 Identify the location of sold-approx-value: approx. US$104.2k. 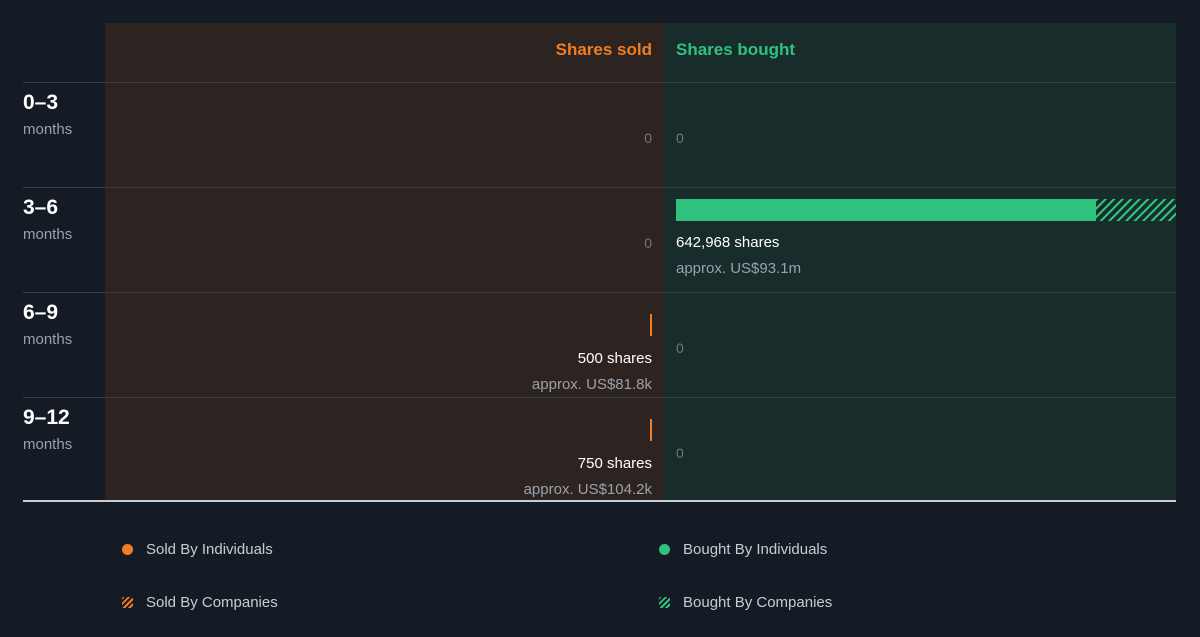
(587, 489).